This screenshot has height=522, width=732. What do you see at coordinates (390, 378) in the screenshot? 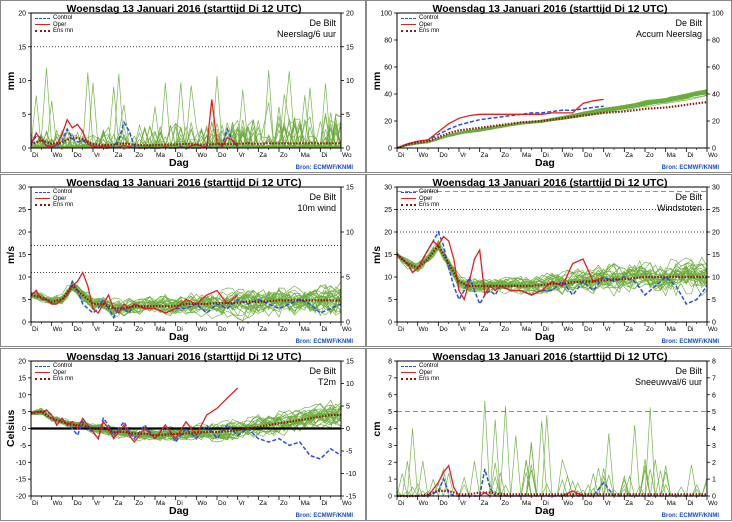
I see `y-tick-label: 7` at bounding box center [390, 378].